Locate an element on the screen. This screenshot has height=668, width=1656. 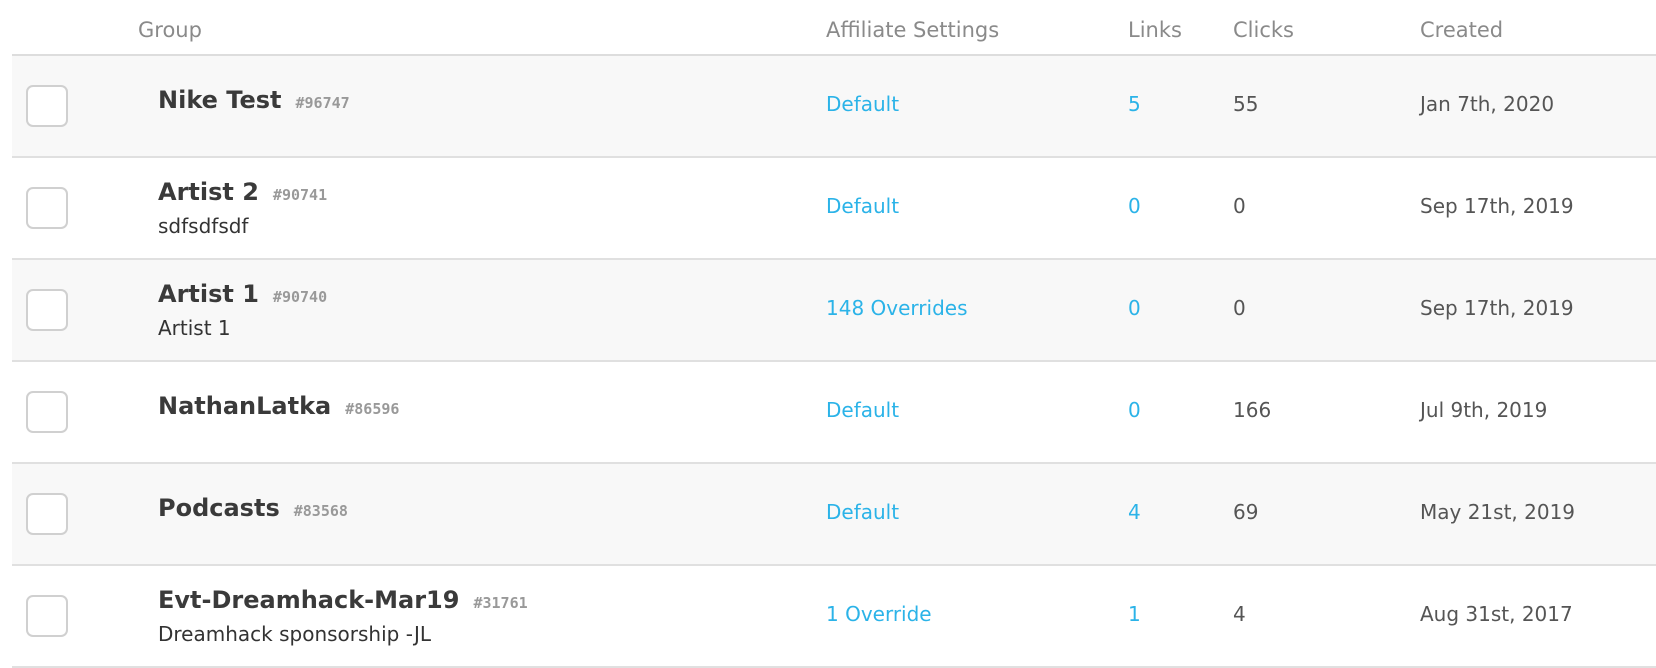
group-id: #96747 is located at coordinates (322, 103).